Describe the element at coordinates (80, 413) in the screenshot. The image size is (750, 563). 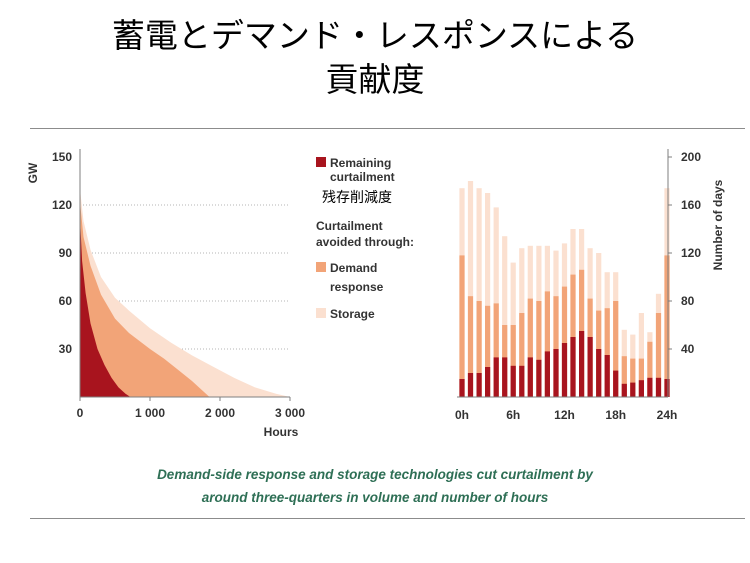
I see `left-x-tick-label: 0` at that location.